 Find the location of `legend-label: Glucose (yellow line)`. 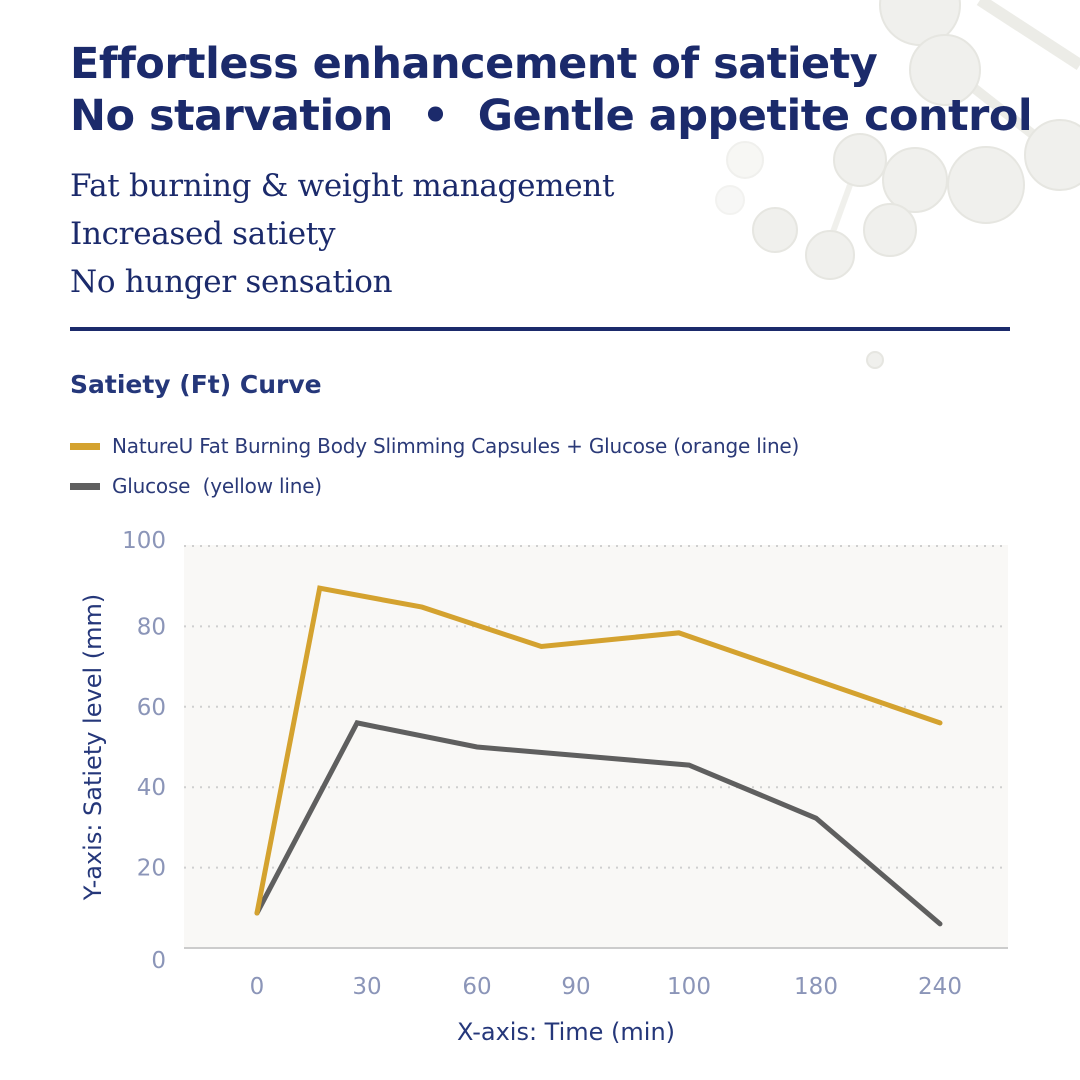

legend-label: Glucose (yellow line) is located at coordinates (217, 486).